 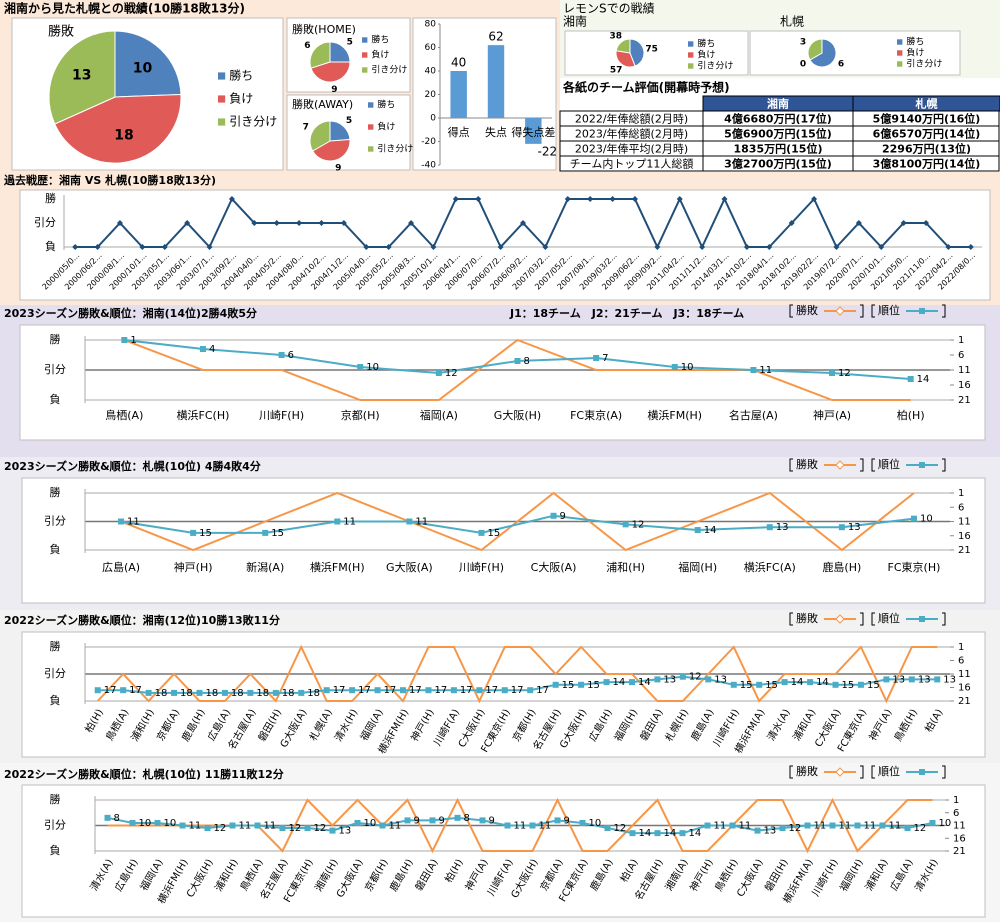 I want to click on chart-title: 札幌, so click(x=792, y=21).